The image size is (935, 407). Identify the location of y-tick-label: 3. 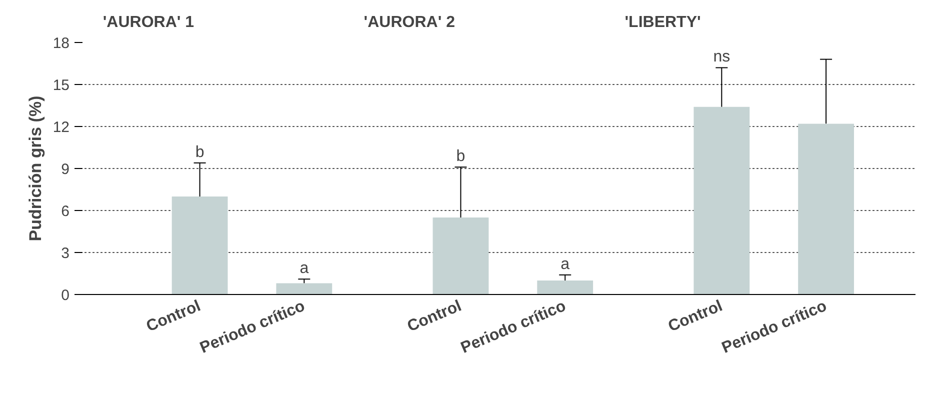
(65, 253).